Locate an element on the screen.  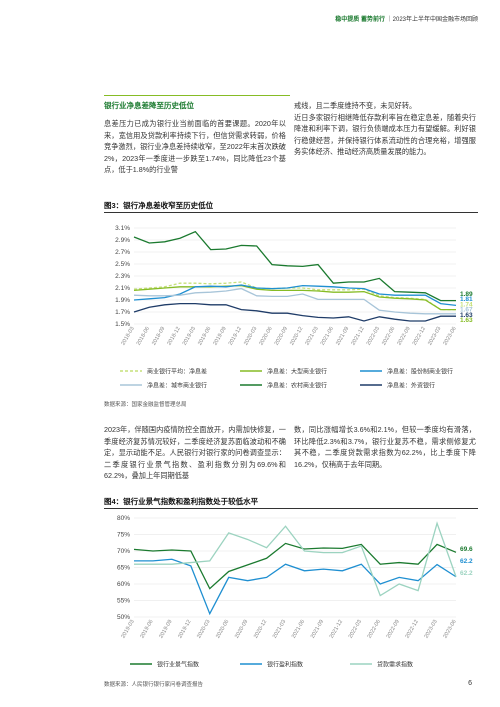
figure-3-source: 数据来源：国家金融监督管理总局 is located at coordinates (145, 405).